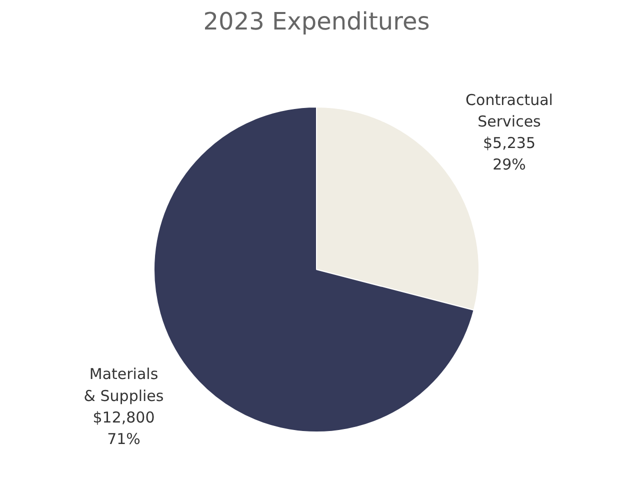 This screenshot has width=632, height=493. Describe the element at coordinates (124, 385) in the screenshot. I see `slice-label: Materials & Supplies` at that location.